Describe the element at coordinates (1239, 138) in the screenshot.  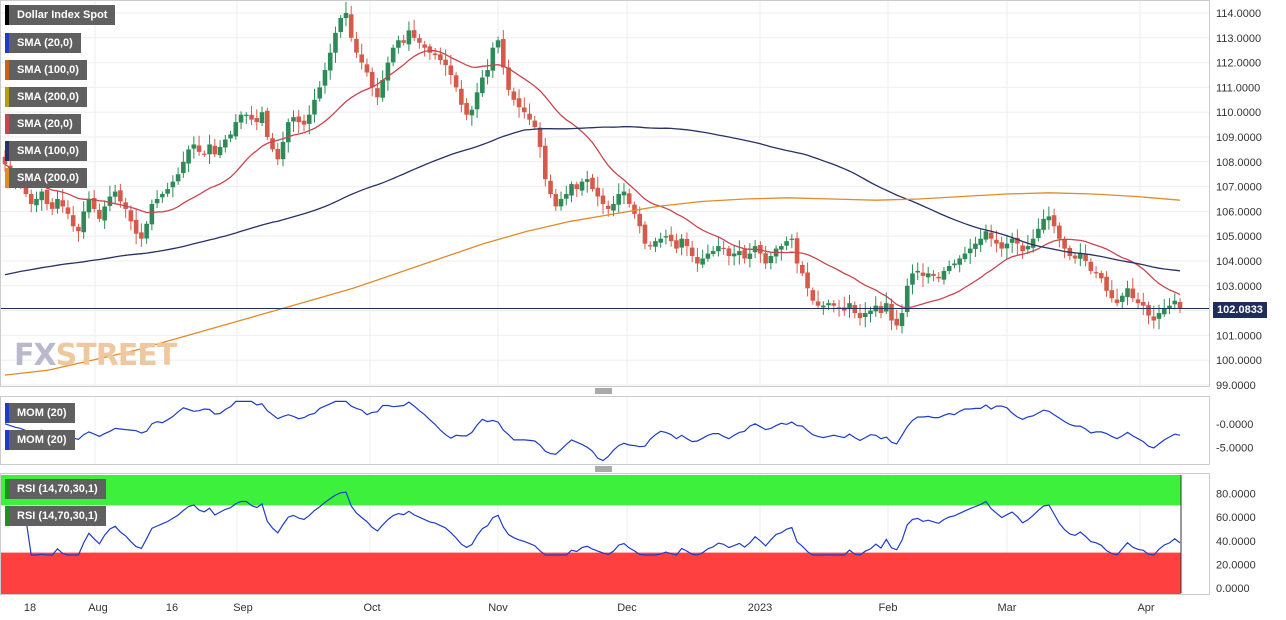
I see `y-tick-label: 109.0000` at that location.